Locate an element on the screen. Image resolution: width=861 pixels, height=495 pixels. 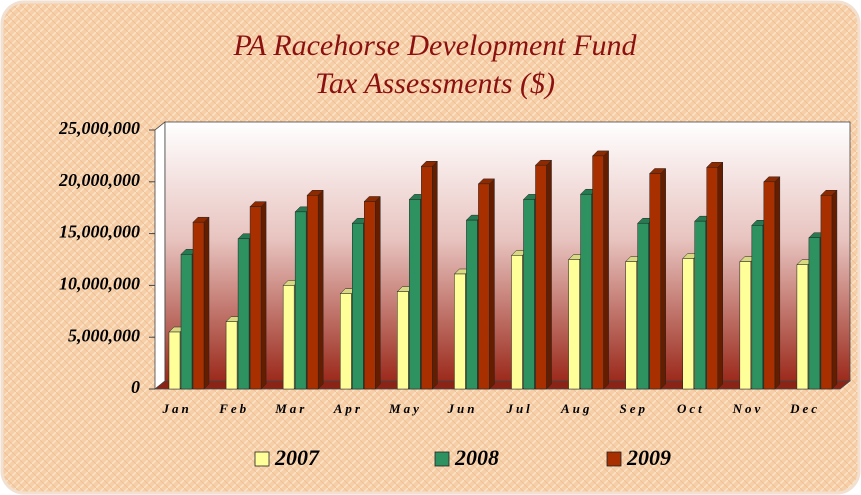
x-tick-label: Nov is located at coordinates (748, 408).